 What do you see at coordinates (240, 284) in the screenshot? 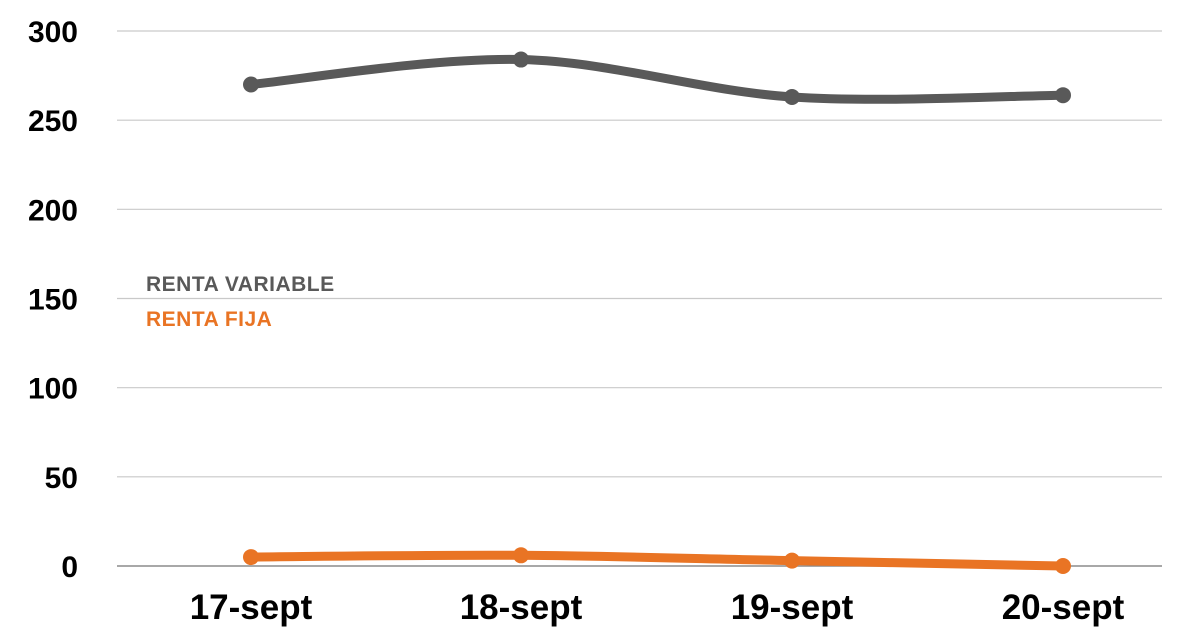
I see `legend-label-renta-variable: RENTA VARIABLE` at bounding box center [240, 284].